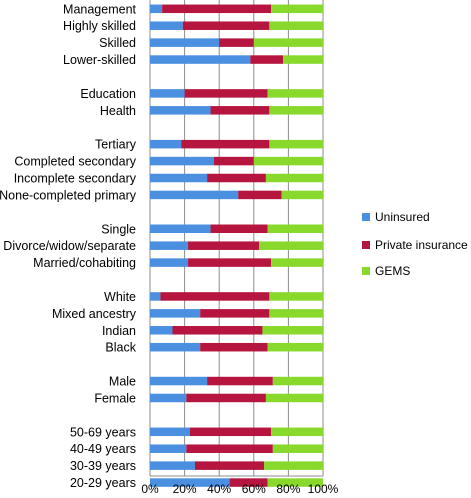 The height and width of the screenshot is (498, 471). I want to click on category-label: 40-49 years, so click(103, 449).